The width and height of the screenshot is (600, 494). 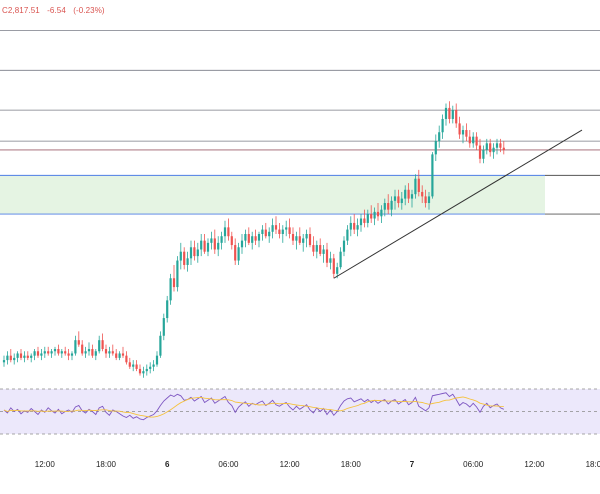 I want to click on change-value: -6.54, so click(x=56, y=10).